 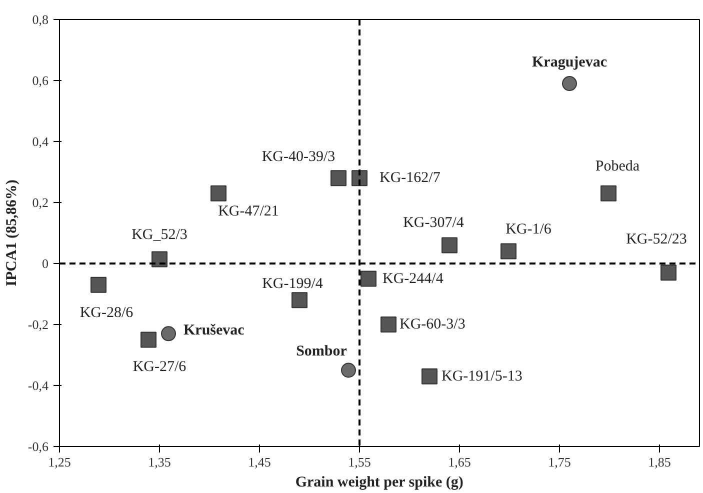 What do you see at coordinates (322, 351) in the screenshot?
I see `annotation: Sombor` at bounding box center [322, 351].